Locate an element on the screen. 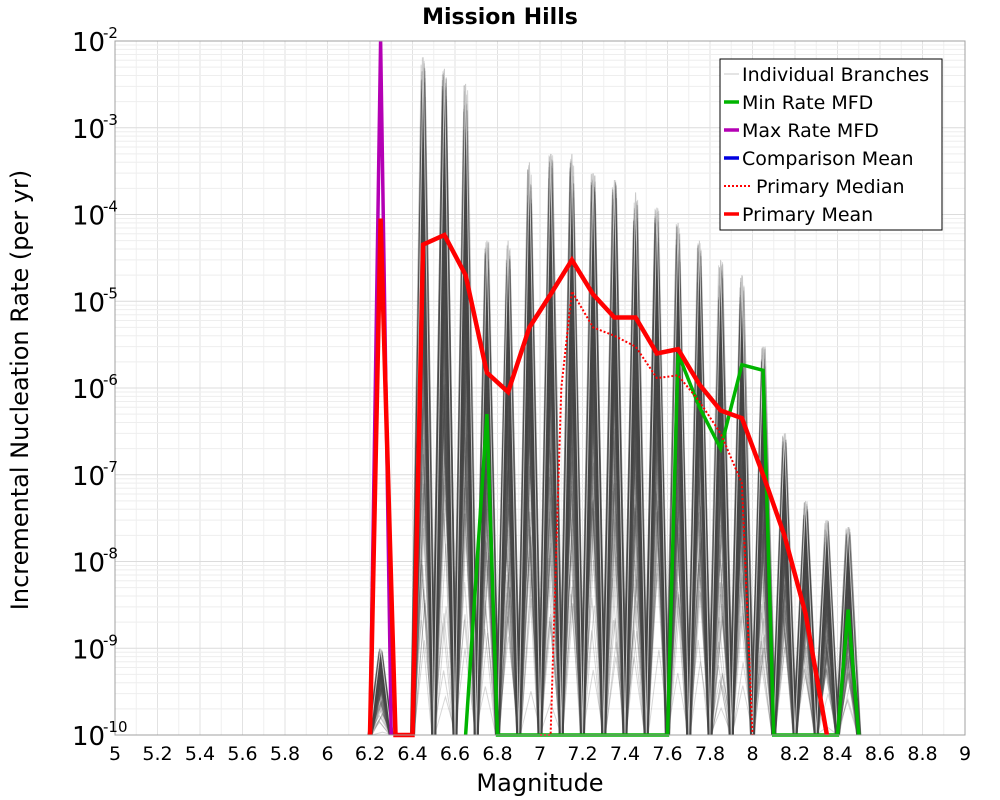 The image size is (1000, 800). x-tick-label: 5.8 is located at coordinates (285, 754).